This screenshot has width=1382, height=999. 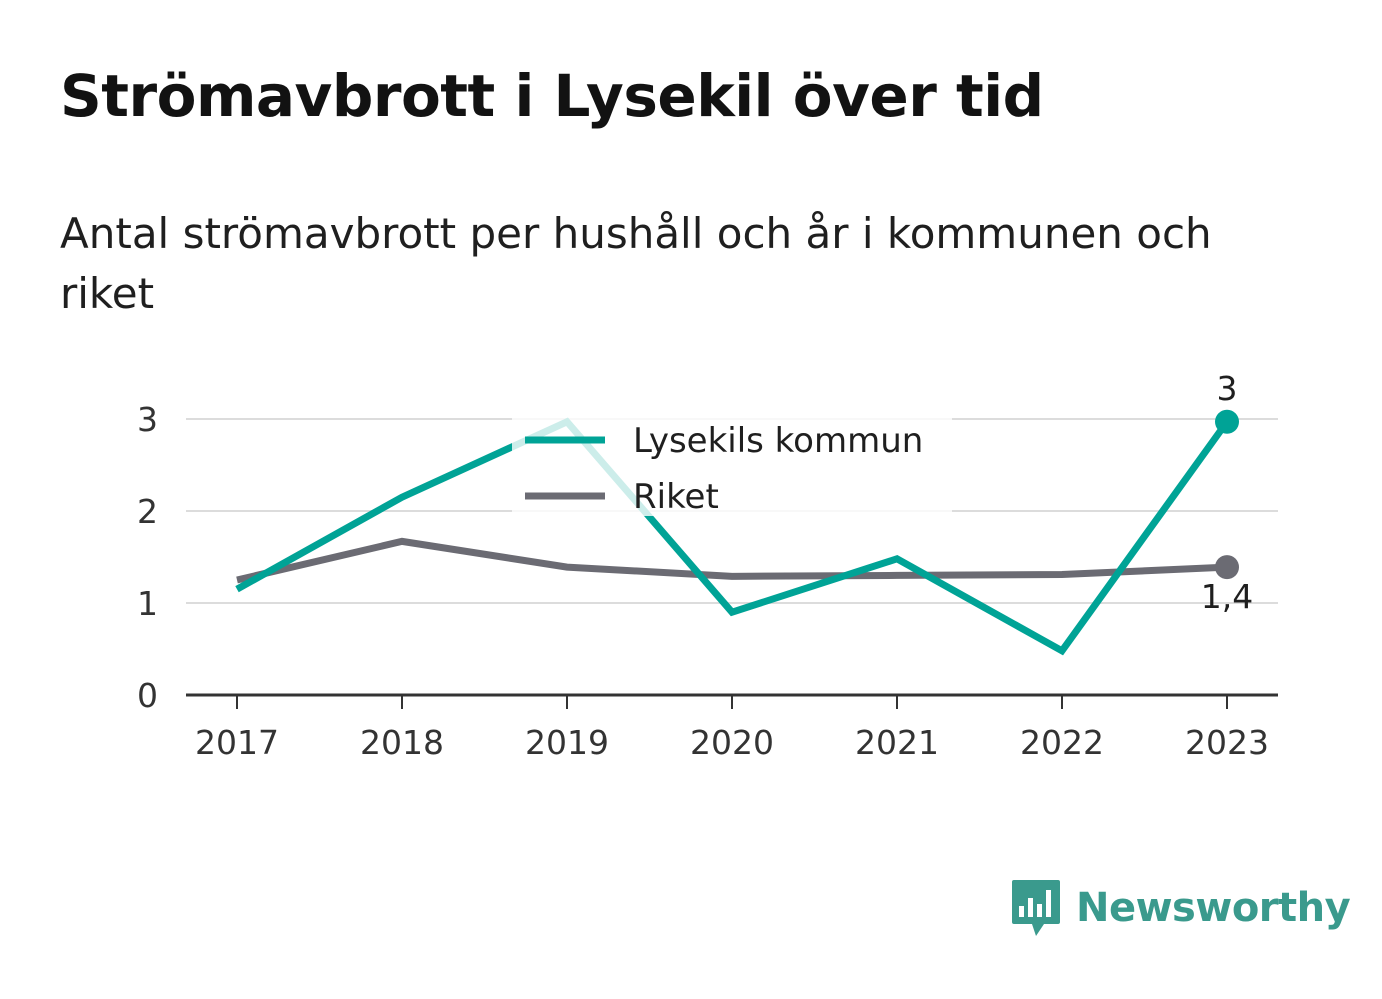 What do you see at coordinates (1062, 742) in the screenshot?
I see `x-tick-label: 2022` at bounding box center [1062, 742].